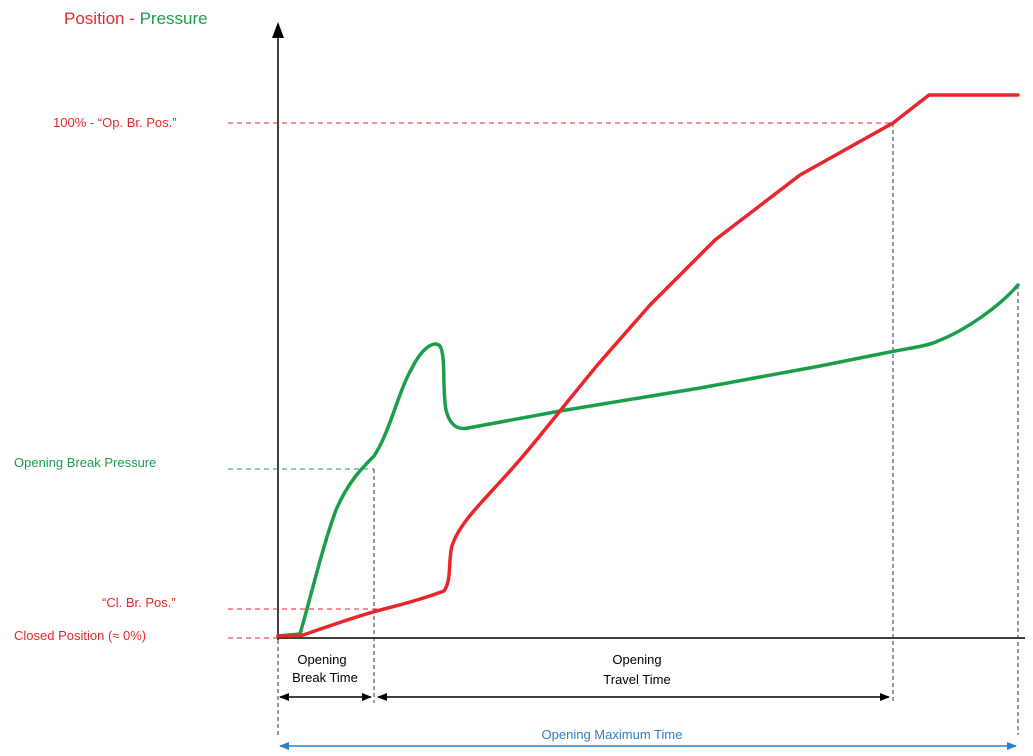 This screenshot has width=1033, height=756. Describe the element at coordinates (321, 659) in the screenshot. I see `label-opening-break-time-line1: Opening` at that location.